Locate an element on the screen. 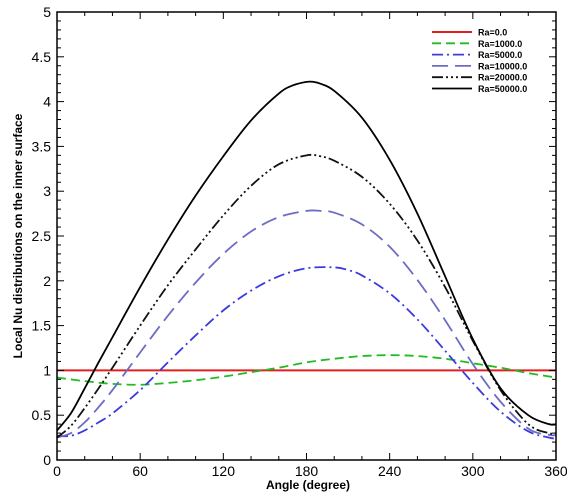 Image resolution: width=567 pixels, height=502 pixels. y-tick-label: 4.5 is located at coordinates (42, 57).